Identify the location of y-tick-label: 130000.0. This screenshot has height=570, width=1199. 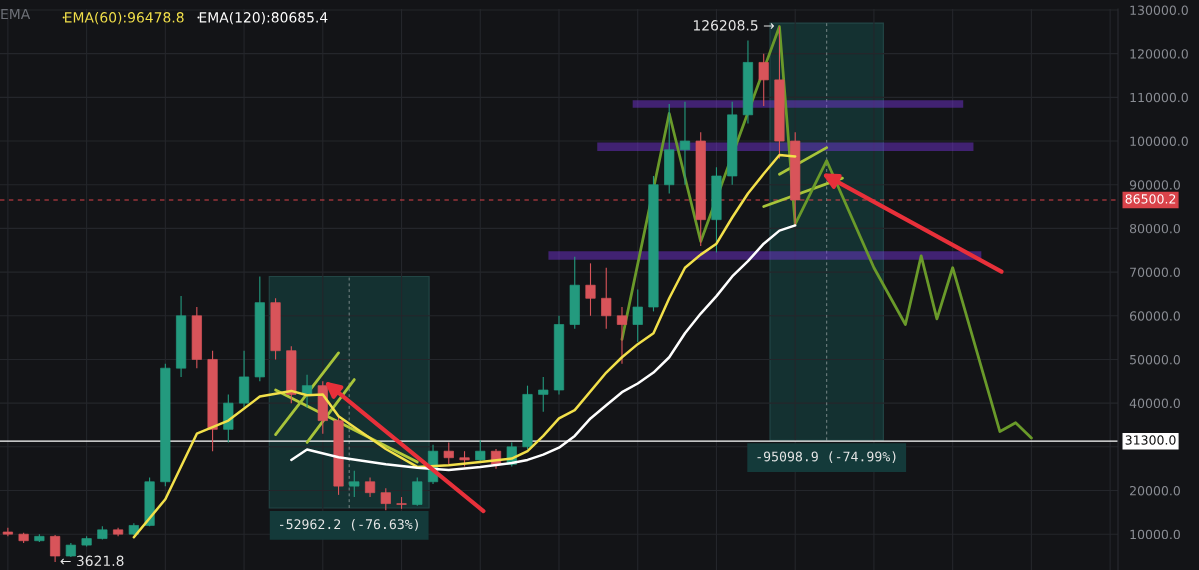
(1159, 10).